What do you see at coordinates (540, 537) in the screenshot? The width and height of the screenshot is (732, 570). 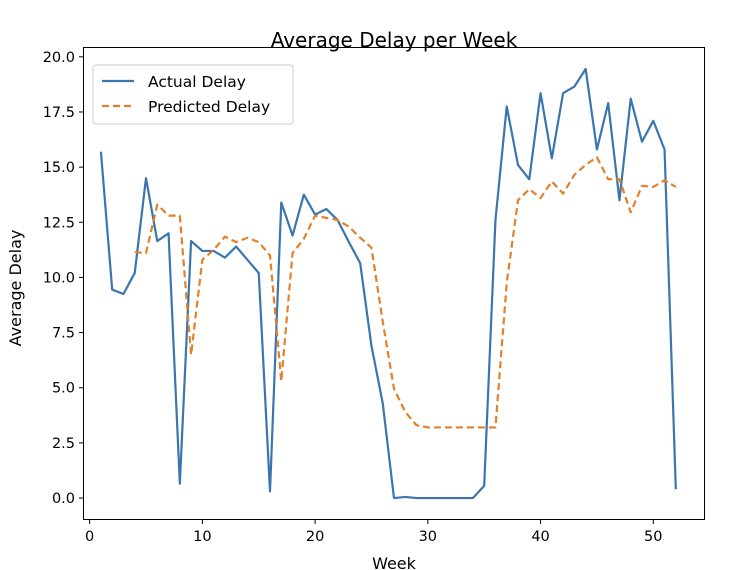 I see `x-tick-label: 40` at bounding box center [540, 537].